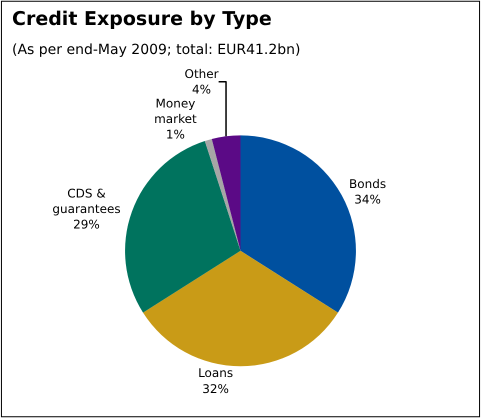 The image size is (481, 418). Describe the element at coordinates (156, 50) in the screenshot. I see `chart-subtitle: (As per end-May 2009; total: EUR41.2bn)` at that location.